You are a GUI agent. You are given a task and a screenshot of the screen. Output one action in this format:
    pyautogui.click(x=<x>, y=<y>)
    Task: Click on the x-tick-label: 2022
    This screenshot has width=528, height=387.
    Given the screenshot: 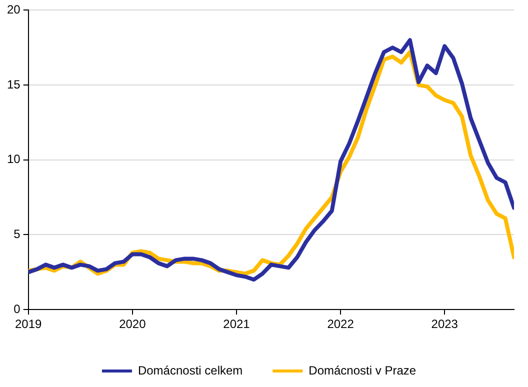 What is the action you would take?
    pyautogui.click(x=340, y=324)
    